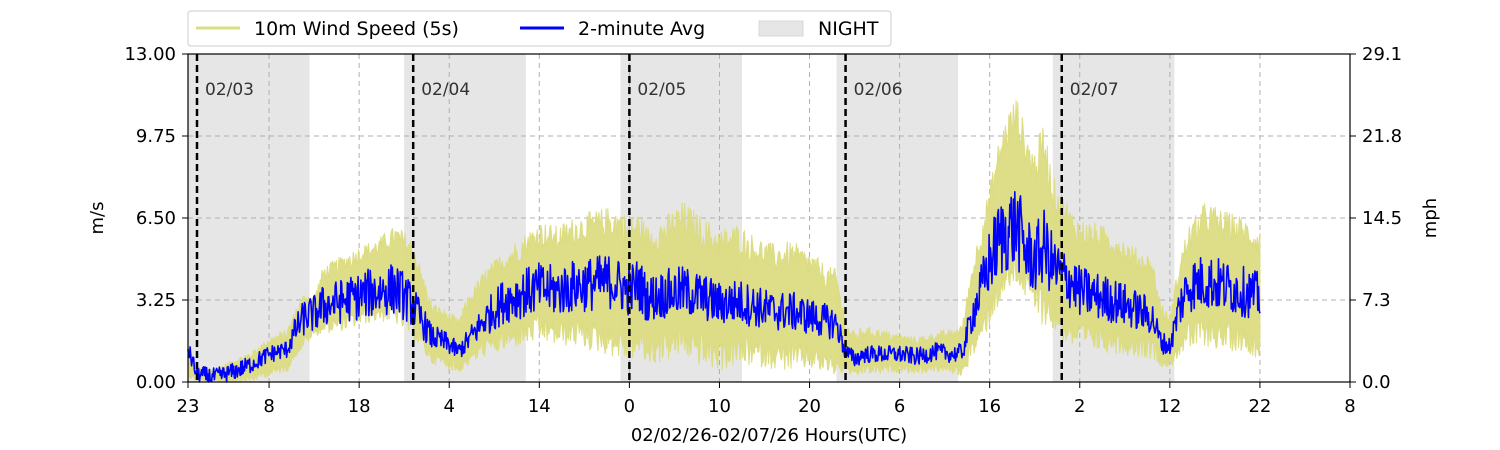  Describe the element at coordinates (1382, 54) in the screenshot. I see `y-tick-label-right: 29.1` at that location.